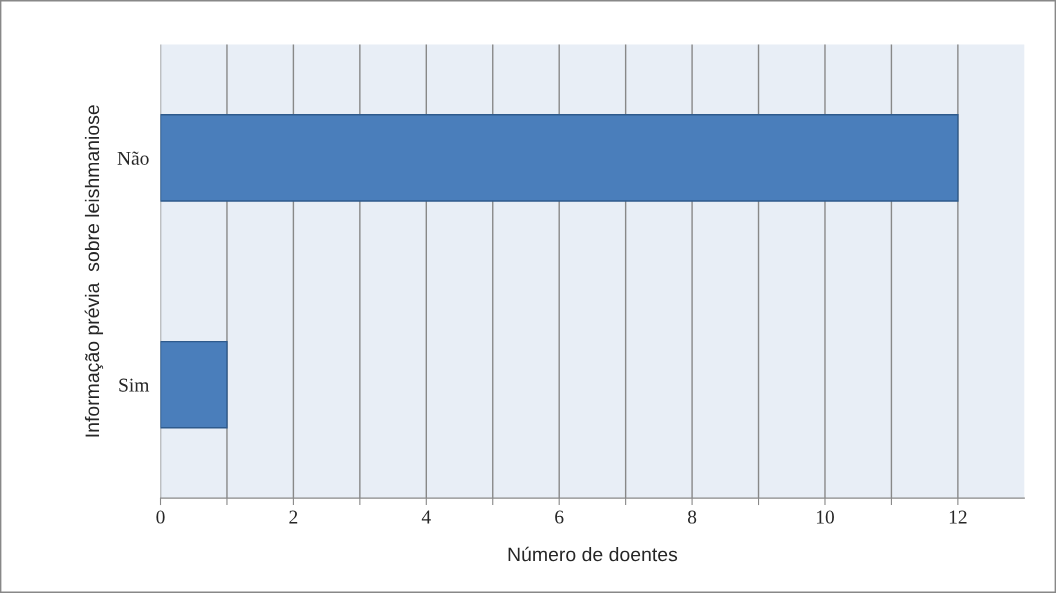 The width and height of the screenshot is (1056, 593). I want to click on y-tick-label: Sim, so click(134, 385).